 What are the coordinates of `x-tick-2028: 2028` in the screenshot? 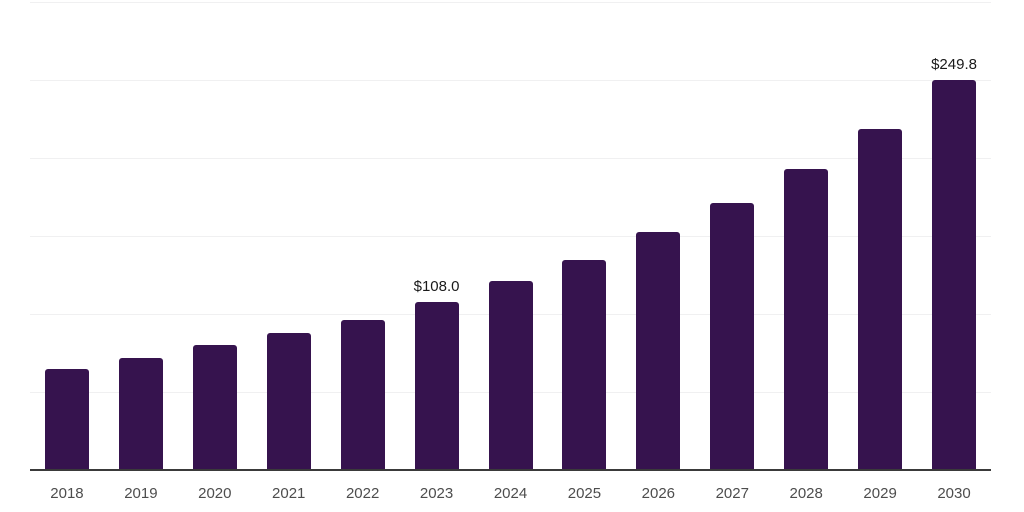 It's located at (806, 493).